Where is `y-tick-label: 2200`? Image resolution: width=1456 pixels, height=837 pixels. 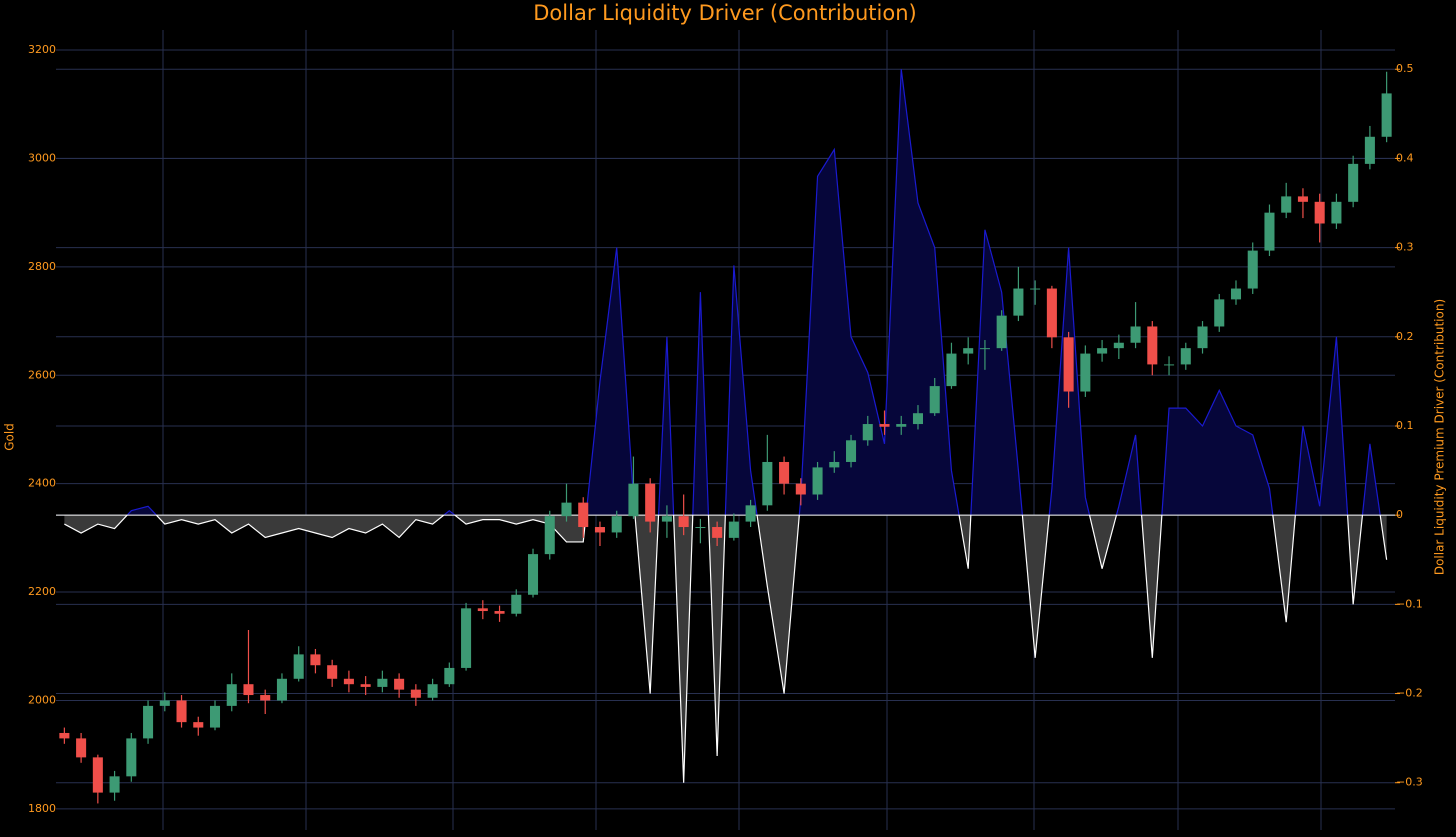
y-tick-label: 2200 is located at coordinates (42, 591).